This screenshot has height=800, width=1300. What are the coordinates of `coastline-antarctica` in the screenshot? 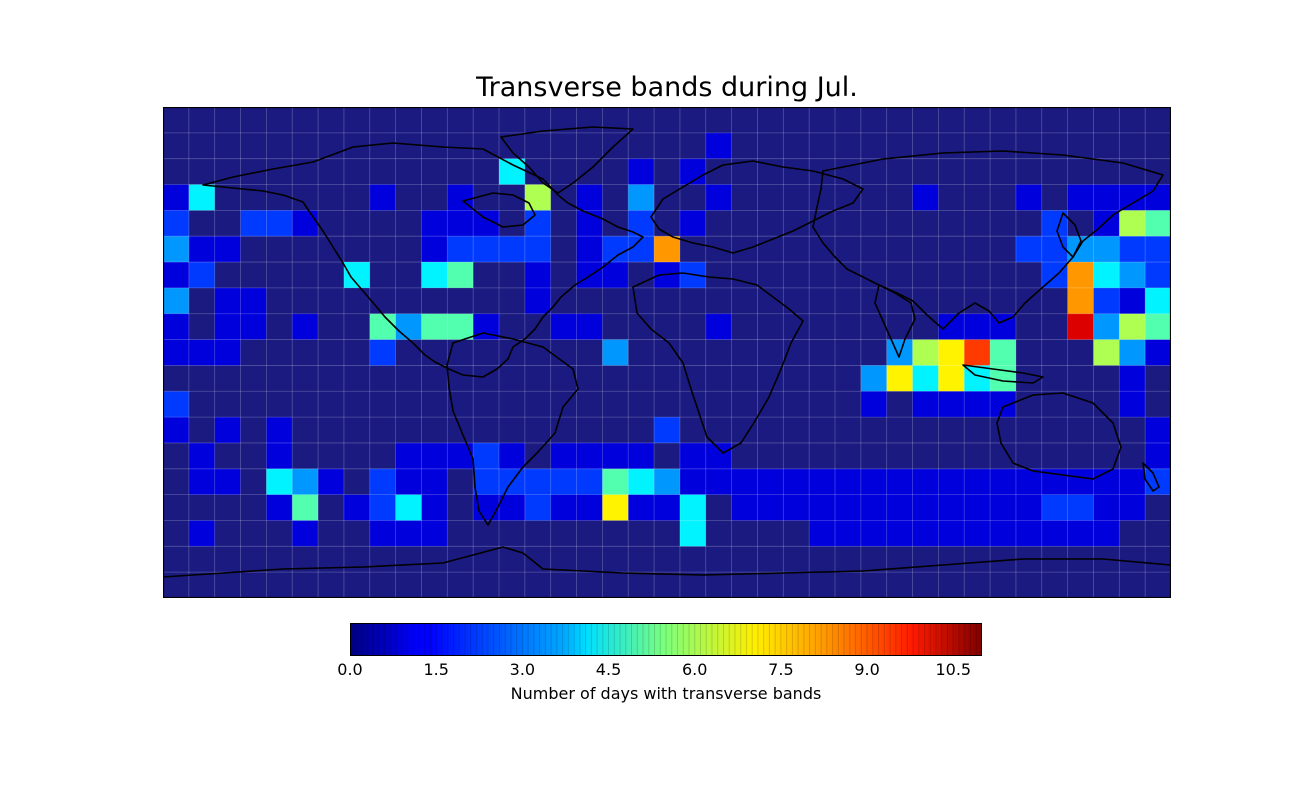 It's located at (667, 562).